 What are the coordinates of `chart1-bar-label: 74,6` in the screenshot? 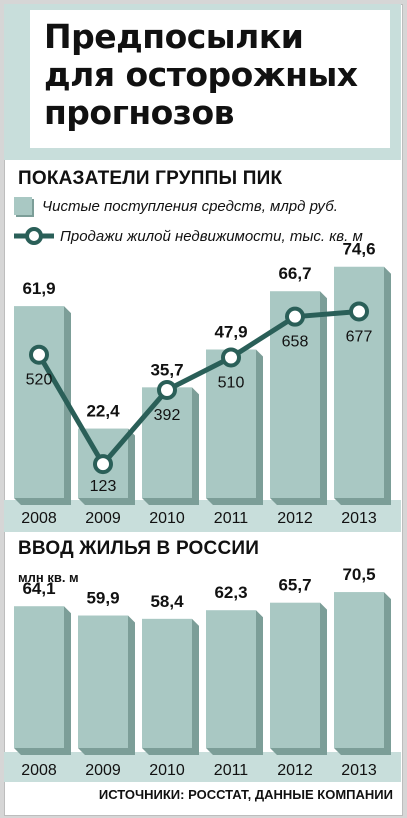 It's located at (358, 249).